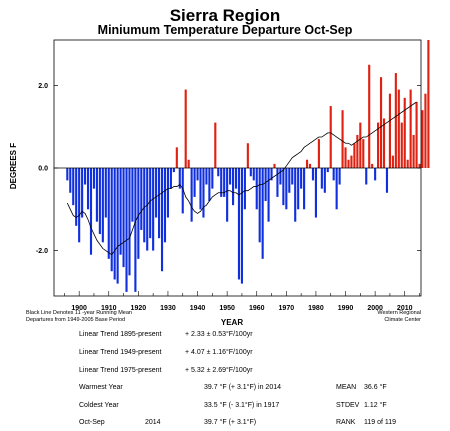 This screenshot has height=431, width=450. I want to click on x-tick-label: 1990, so click(346, 308).